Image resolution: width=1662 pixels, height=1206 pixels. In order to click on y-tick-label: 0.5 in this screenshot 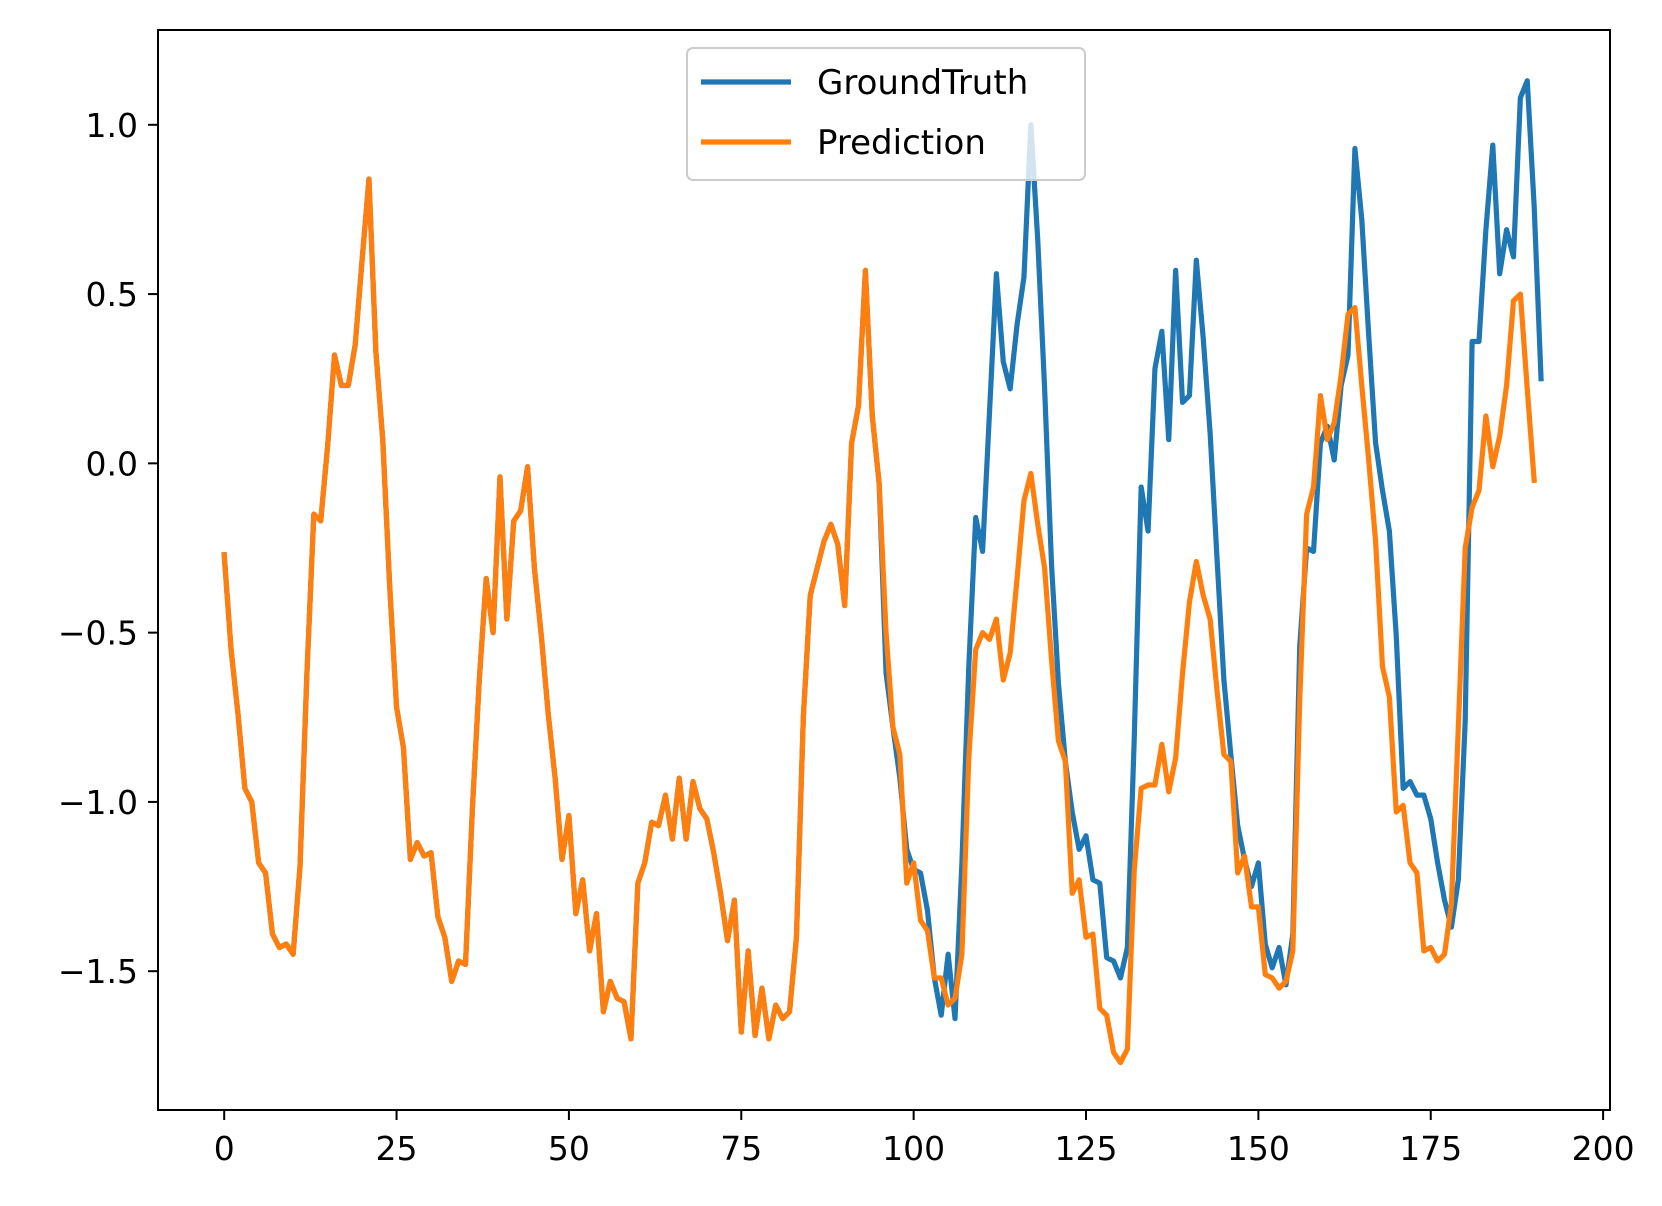, I will do `click(112, 294)`.